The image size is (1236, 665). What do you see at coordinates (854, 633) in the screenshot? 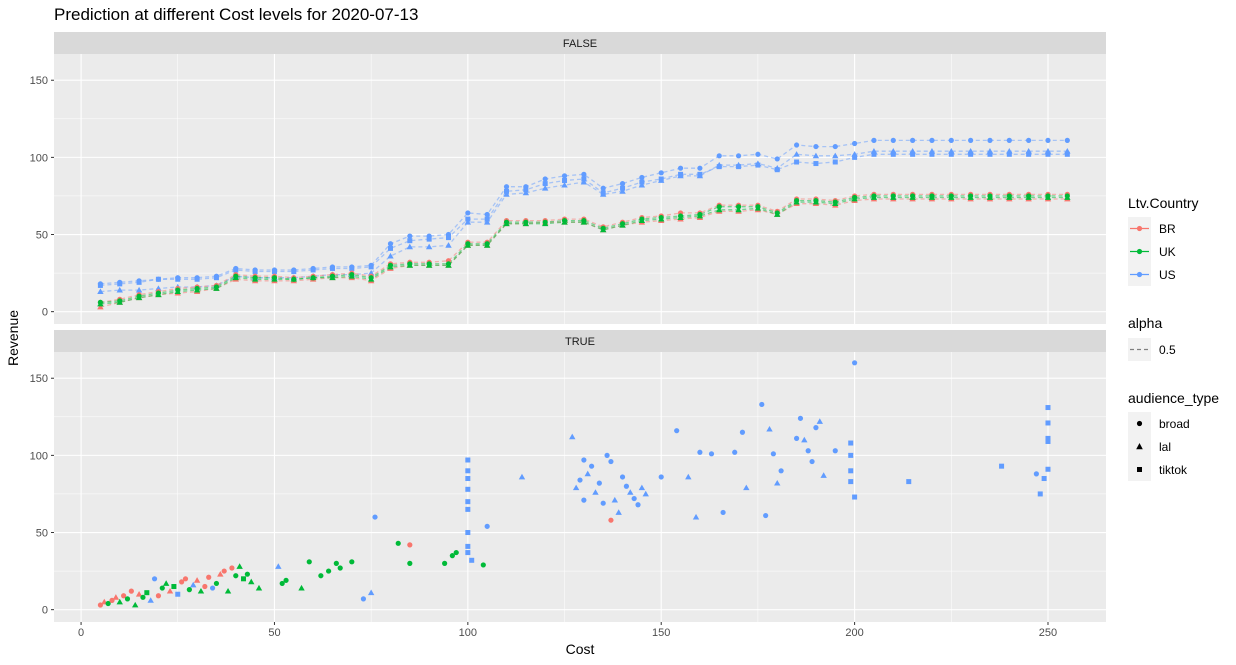
I see `x-tick-label-200: 200` at bounding box center [854, 633].